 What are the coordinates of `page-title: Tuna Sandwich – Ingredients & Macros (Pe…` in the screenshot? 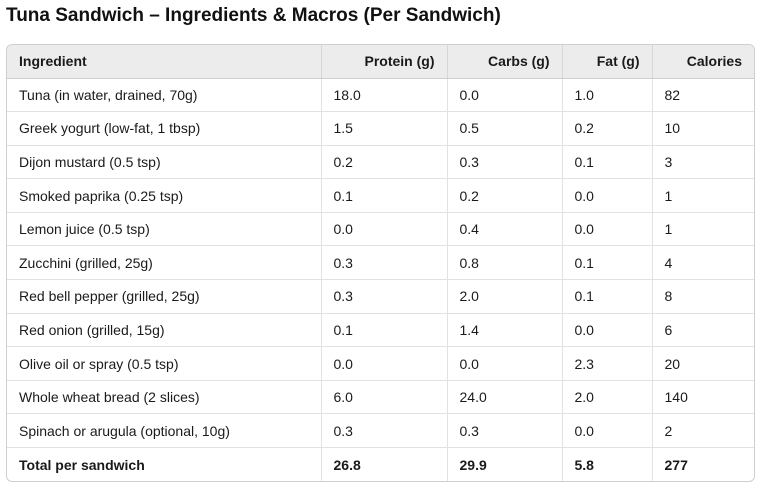 It's located at (253, 15).